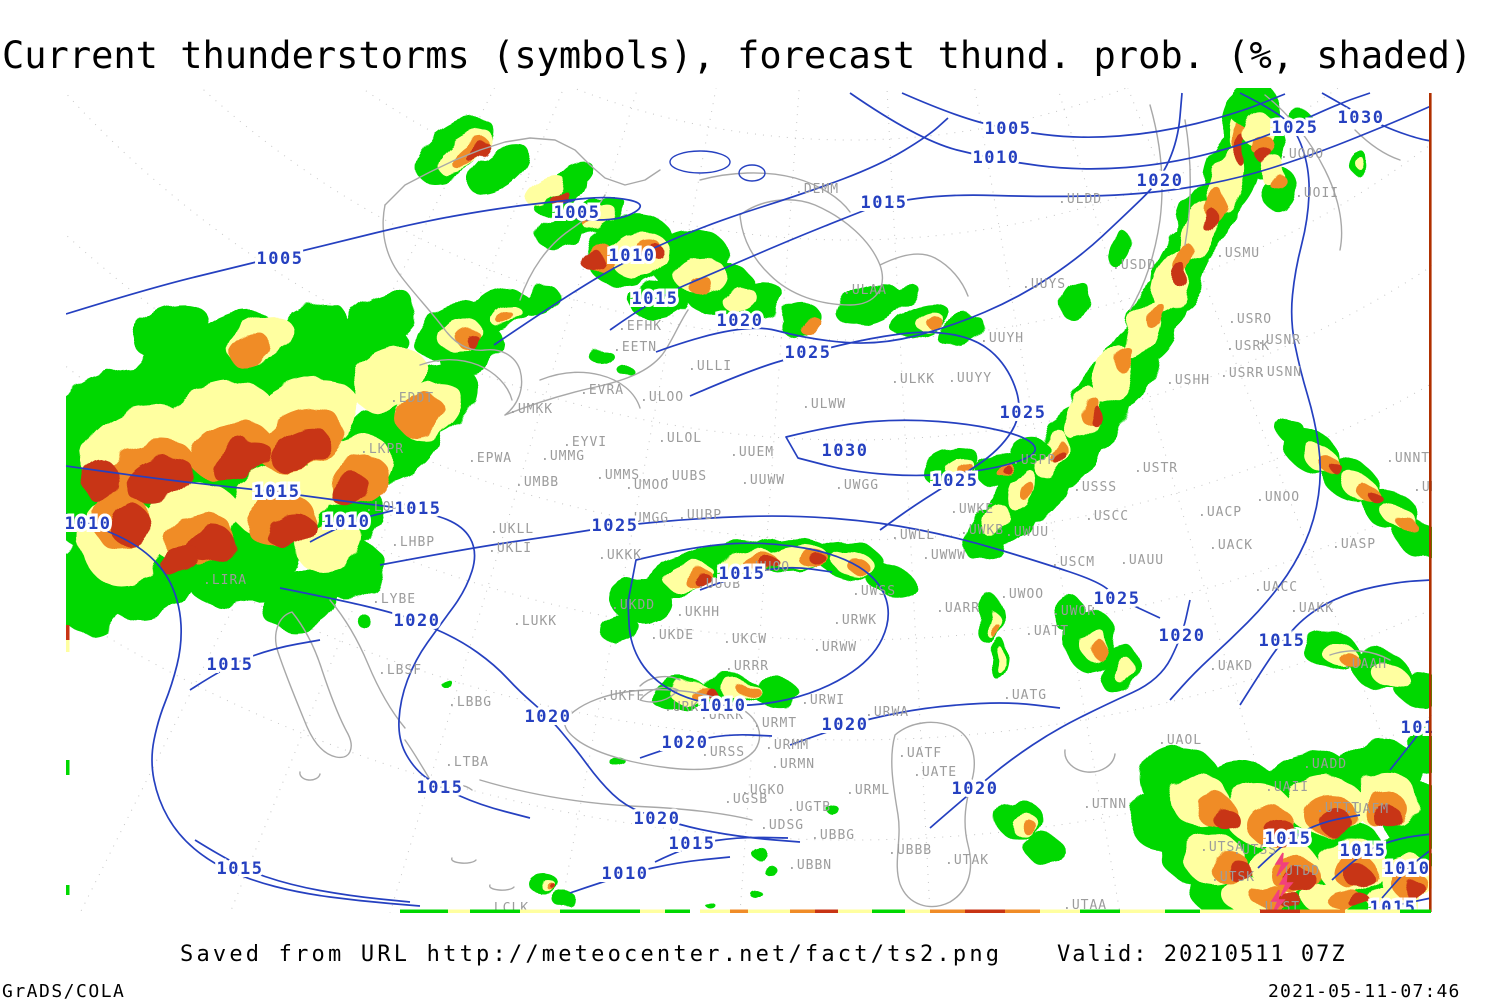 The width and height of the screenshot is (1500, 1002). I want to click on station-label-URWI: .URWI, so click(823, 700).